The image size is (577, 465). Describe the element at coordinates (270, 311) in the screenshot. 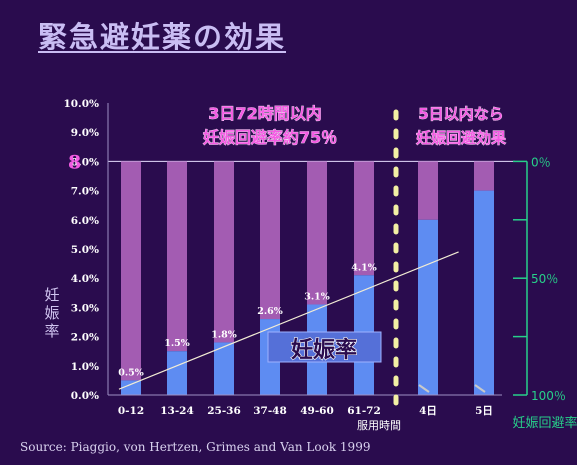

I see `bar-data-label: 2.6%` at that location.